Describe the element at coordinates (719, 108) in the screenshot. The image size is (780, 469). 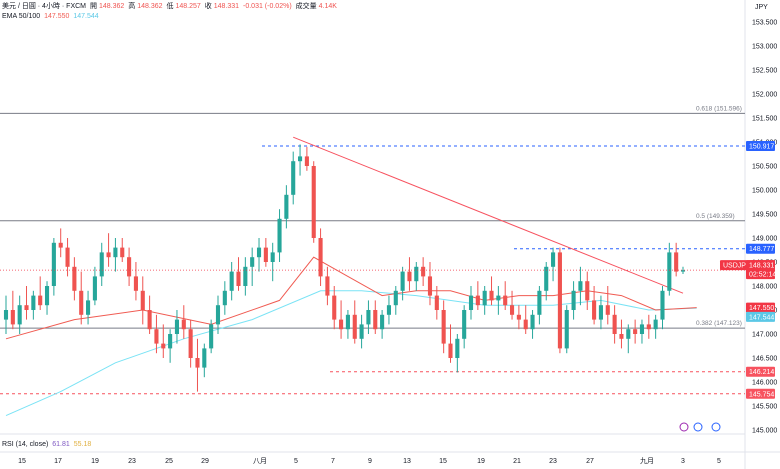
I see `fib-level-label: 0.618 (151.596)` at that location.